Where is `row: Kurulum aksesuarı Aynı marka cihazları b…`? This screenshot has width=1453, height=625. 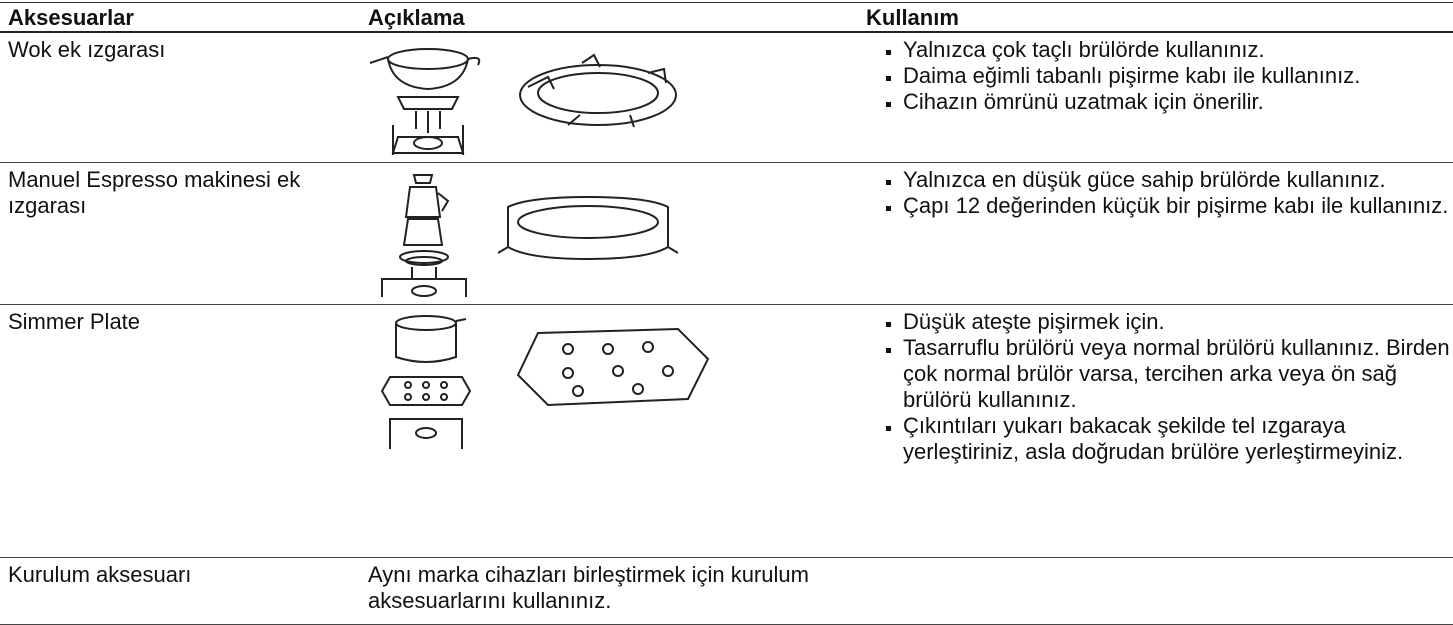
row: Kurulum aksesuarı Aynı marka cihazları b… is located at coordinates (726, 591).